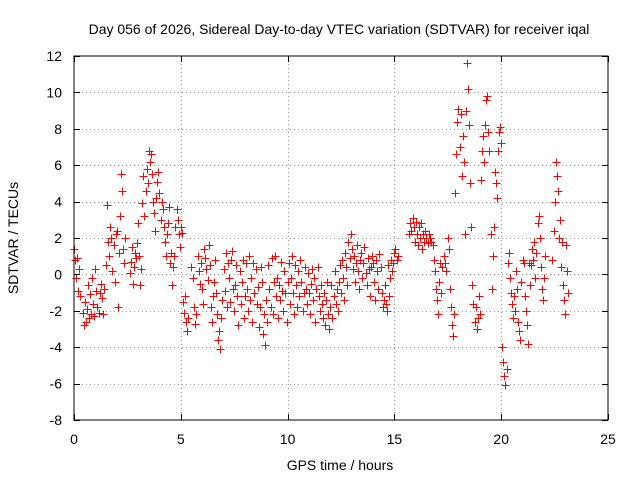 Image resolution: width=640 pixels, height=480 pixels. Describe the element at coordinates (54, 92) in the screenshot. I see `y-tick-label: 10` at that location.